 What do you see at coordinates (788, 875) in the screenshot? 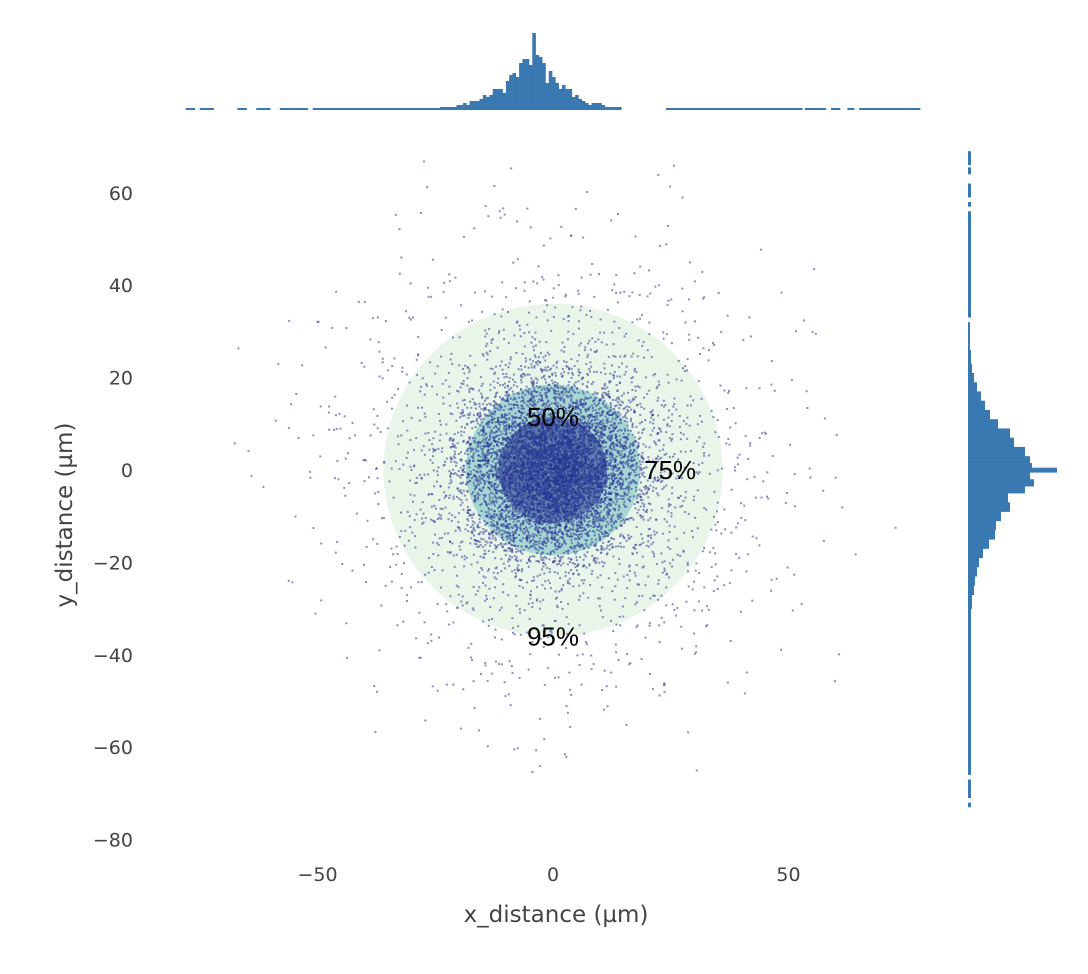
I see `x-tick-label: 50` at bounding box center [788, 875].